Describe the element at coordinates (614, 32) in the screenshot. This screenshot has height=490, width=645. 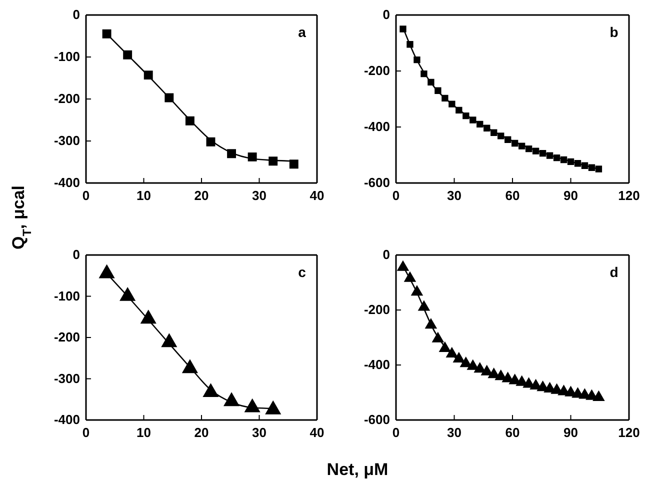
I see `annotation: b` at that location.